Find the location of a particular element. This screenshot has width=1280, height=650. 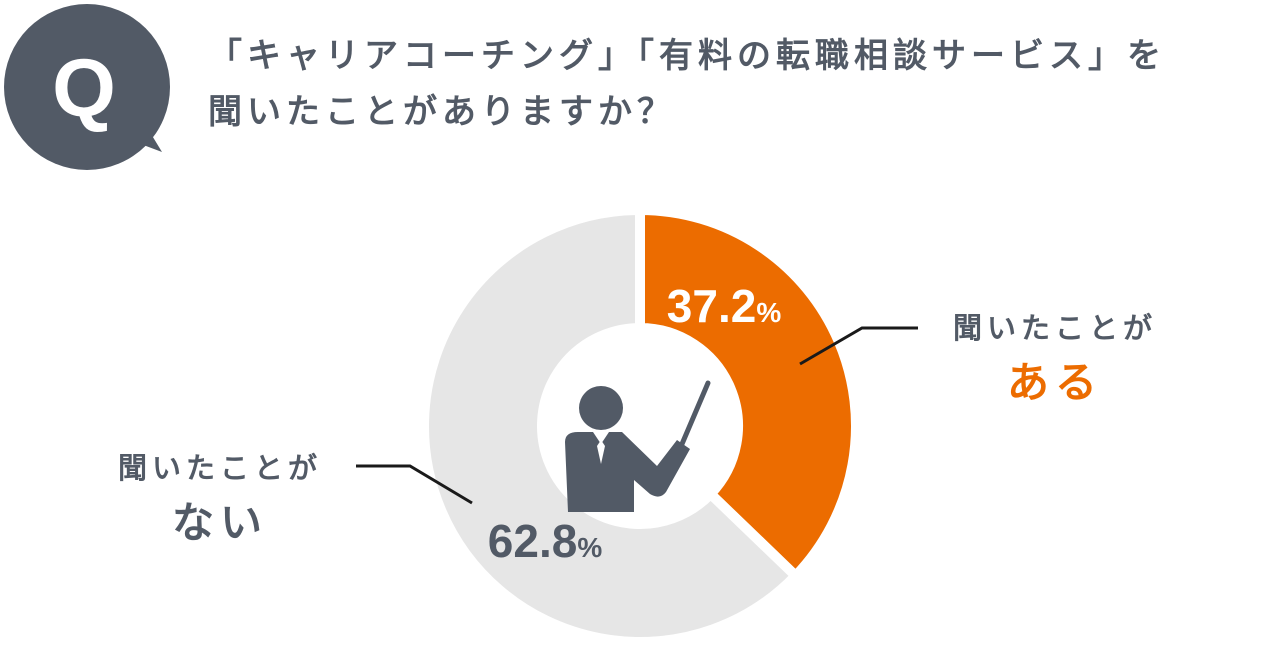

q-badge: Q is located at coordinates (87, 87).